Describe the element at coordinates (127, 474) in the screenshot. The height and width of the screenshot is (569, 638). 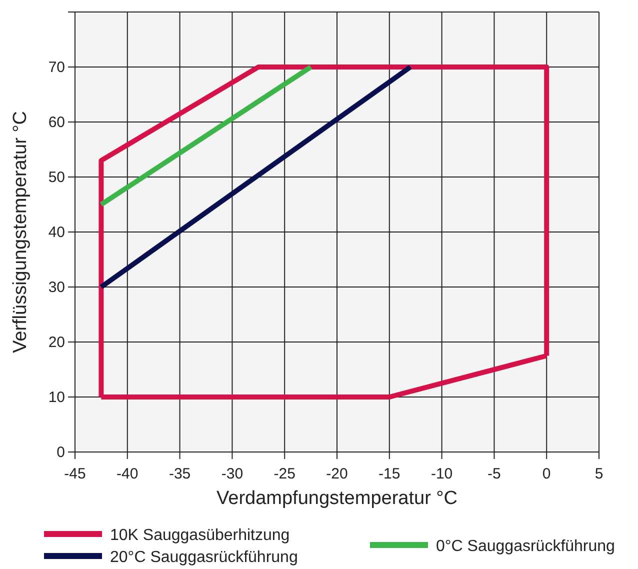
I see `x-tick-label: -40` at that location.